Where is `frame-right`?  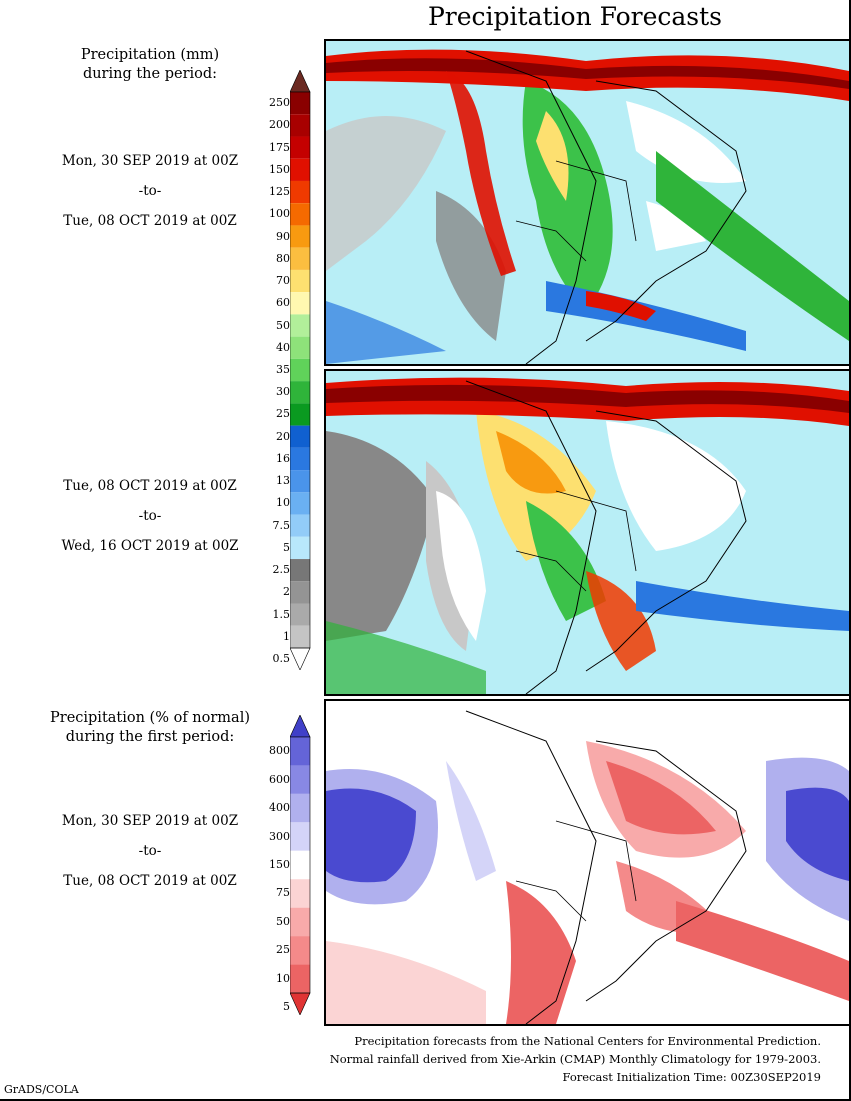 frame-right is located at coordinates (850, 550).